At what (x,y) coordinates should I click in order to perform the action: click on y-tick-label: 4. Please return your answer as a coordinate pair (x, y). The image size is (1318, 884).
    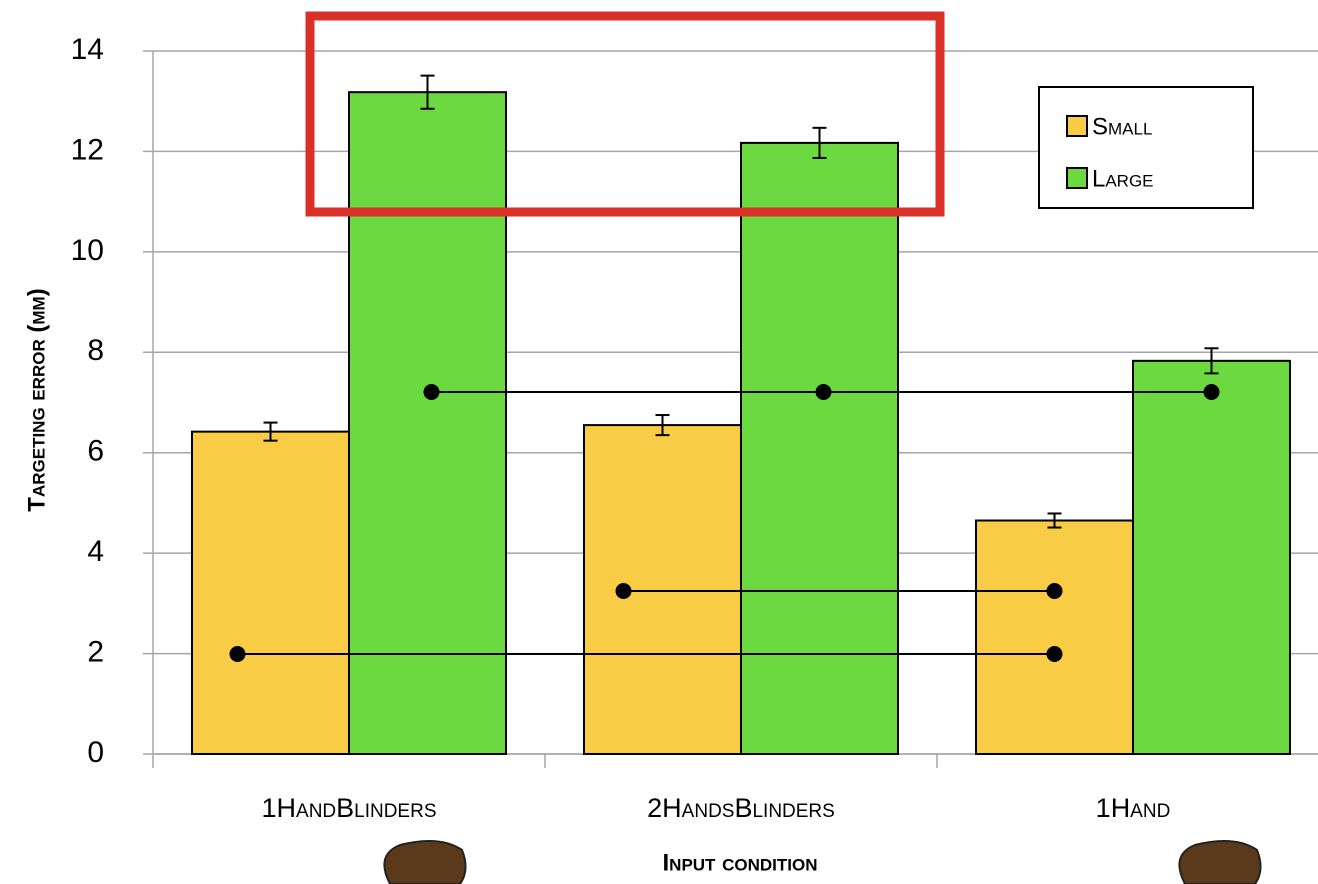
    Looking at the image, I should click on (95, 551).